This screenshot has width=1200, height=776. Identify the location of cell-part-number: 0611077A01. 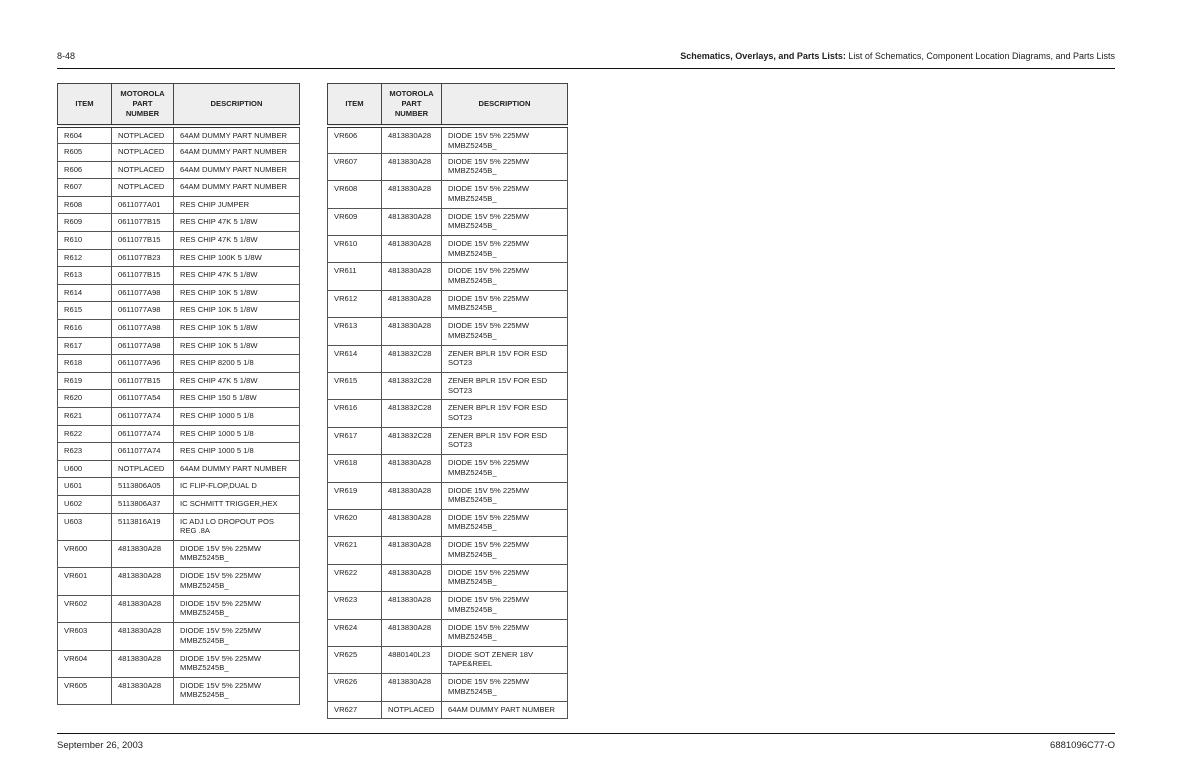
(142, 205).